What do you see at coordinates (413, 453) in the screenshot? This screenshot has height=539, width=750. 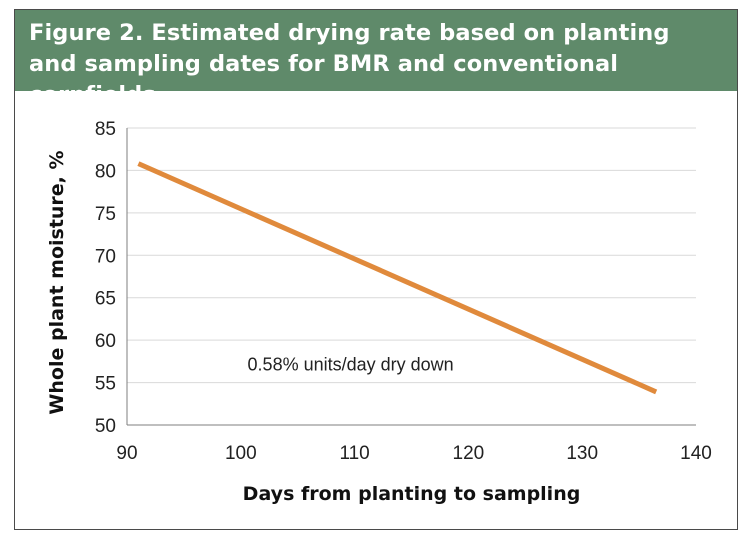 I see `x-tick-labels: 90 100 110 120 130 140` at bounding box center [413, 453].